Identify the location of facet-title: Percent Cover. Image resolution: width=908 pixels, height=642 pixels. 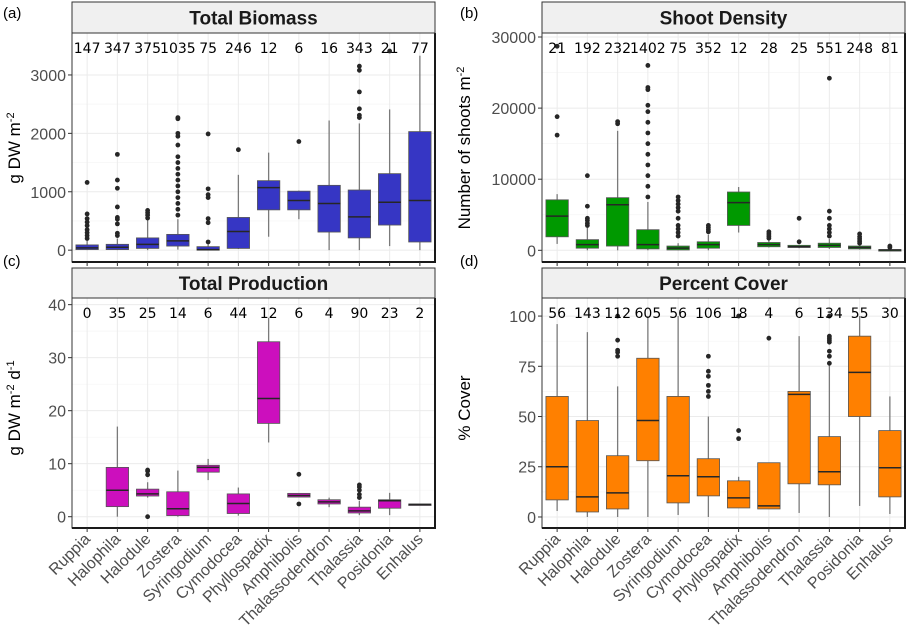
(723, 284).